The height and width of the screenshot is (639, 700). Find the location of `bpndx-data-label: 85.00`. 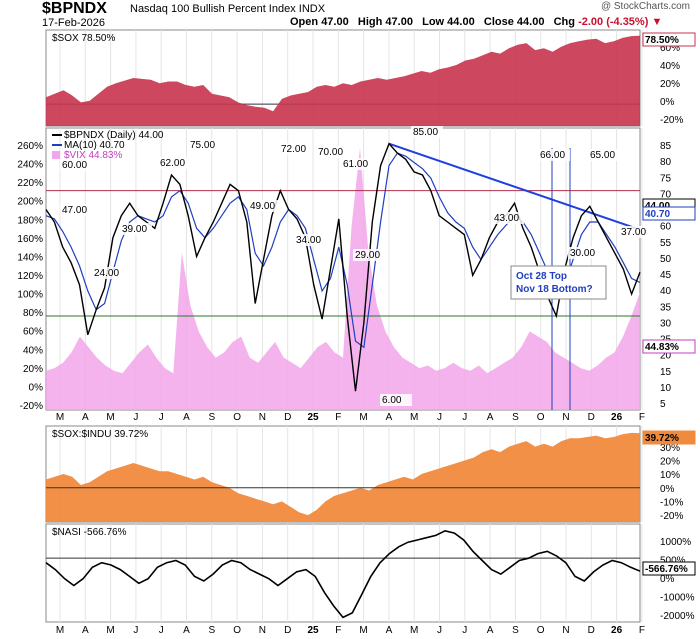

bpndx-data-label: 85.00 is located at coordinates (425, 132).